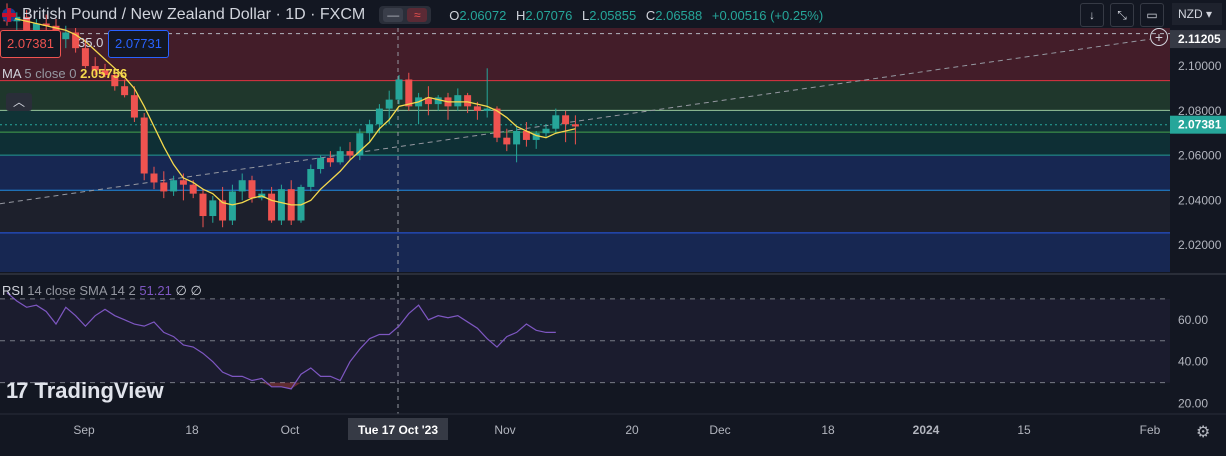  I want to click on time-tick-label-1: 18, so click(192, 430).